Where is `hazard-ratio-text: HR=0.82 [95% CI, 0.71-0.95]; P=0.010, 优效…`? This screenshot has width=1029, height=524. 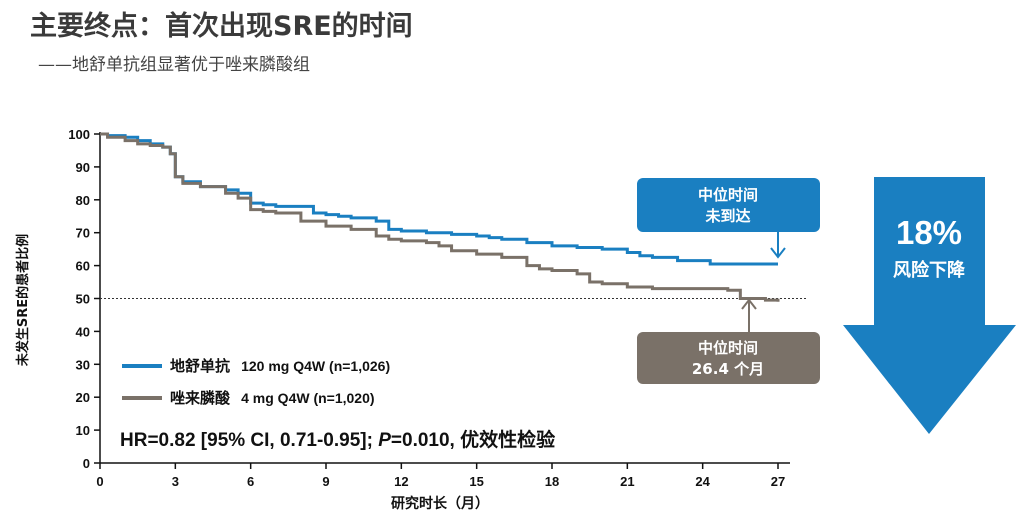
hazard-ratio-text: HR=0.82 [95% CI, 0.71-0.95]; P=0.010, 优效… is located at coordinates (338, 439).